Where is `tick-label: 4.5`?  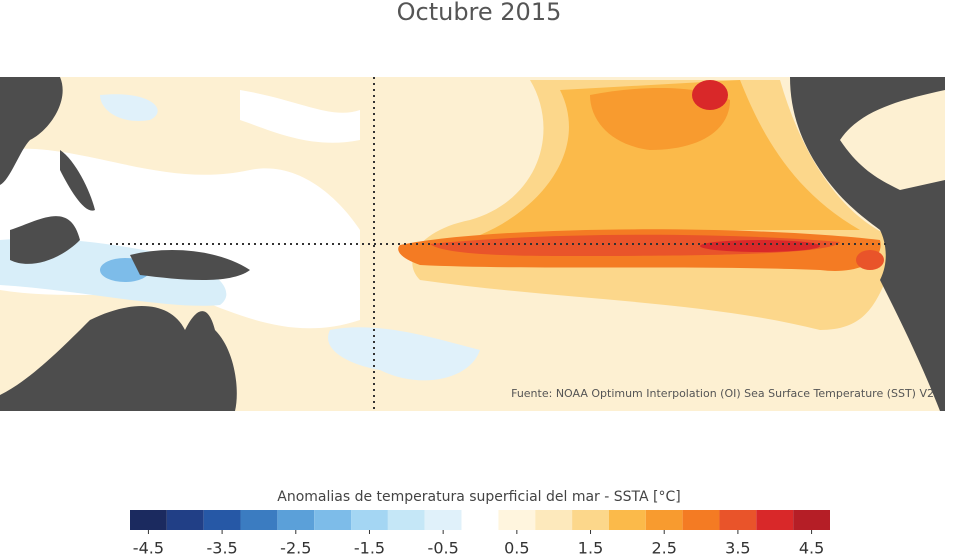 tick-label: 4.5 is located at coordinates (811, 548).